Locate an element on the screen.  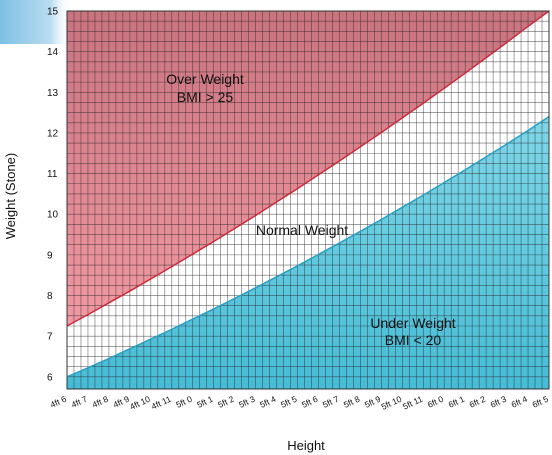
x-tick-label: 5ft 5 is located at coordinates (288, 402).